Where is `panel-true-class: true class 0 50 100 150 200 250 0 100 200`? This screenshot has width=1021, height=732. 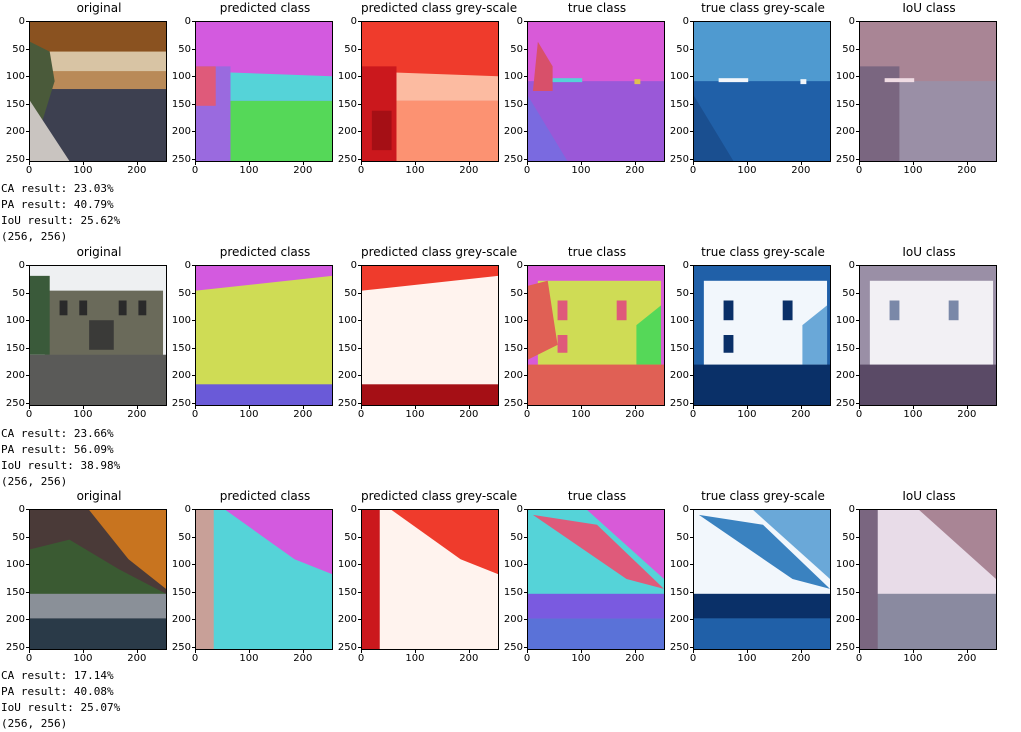
panel-true-class: true class 0 50 100 150 200 250 0 100 200 is located at coordinates (588, 333).